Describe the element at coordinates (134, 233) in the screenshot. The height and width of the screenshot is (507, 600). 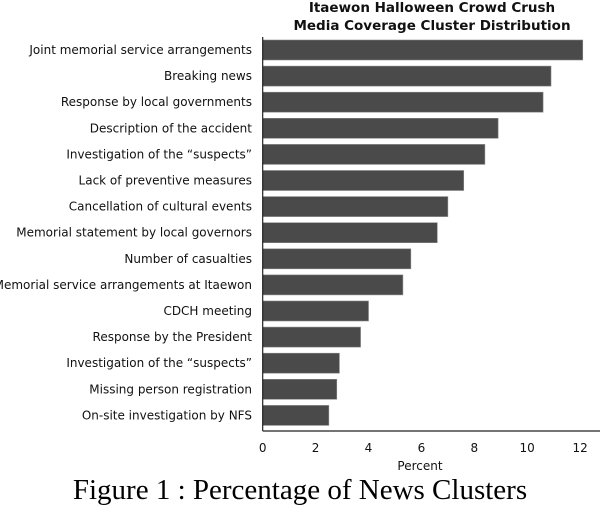
I see `category-label: Memorial statement by local governors` at that location.